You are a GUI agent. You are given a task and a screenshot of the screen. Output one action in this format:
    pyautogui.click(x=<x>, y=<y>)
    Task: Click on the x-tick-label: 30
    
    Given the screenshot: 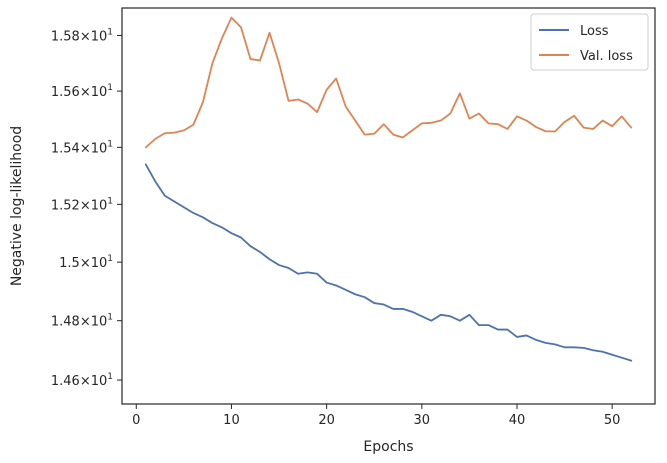 What is the action you would take?
    pyautogui.click(x=422, y=420)
    